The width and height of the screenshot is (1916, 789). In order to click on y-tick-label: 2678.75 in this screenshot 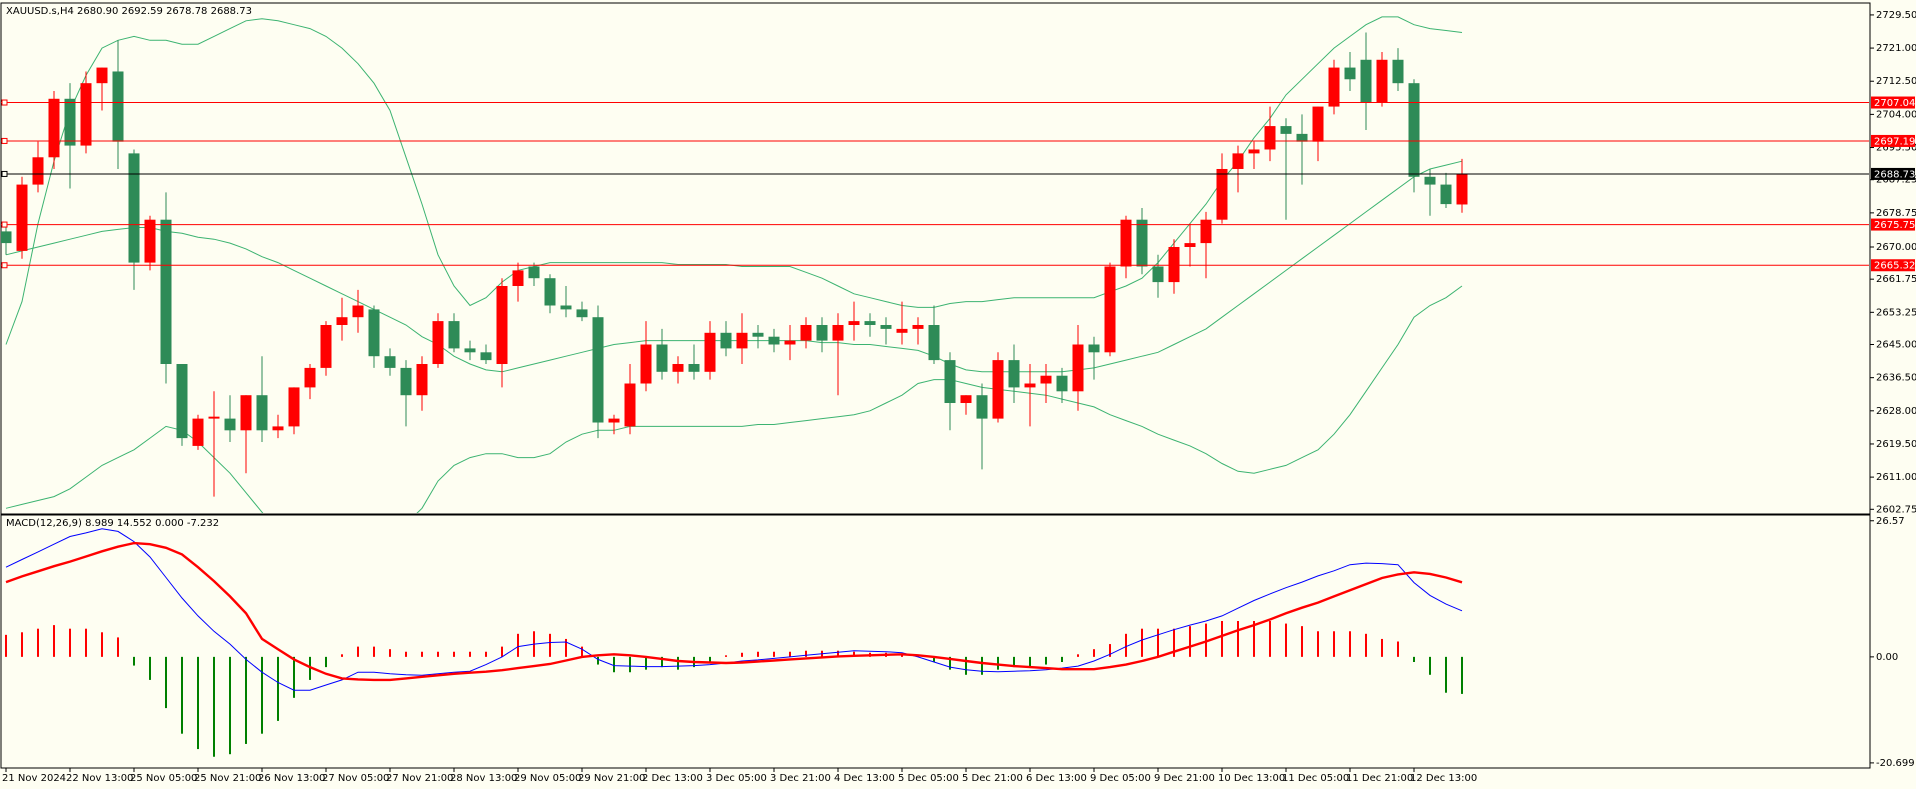, I will do `click(1896, 213)`.